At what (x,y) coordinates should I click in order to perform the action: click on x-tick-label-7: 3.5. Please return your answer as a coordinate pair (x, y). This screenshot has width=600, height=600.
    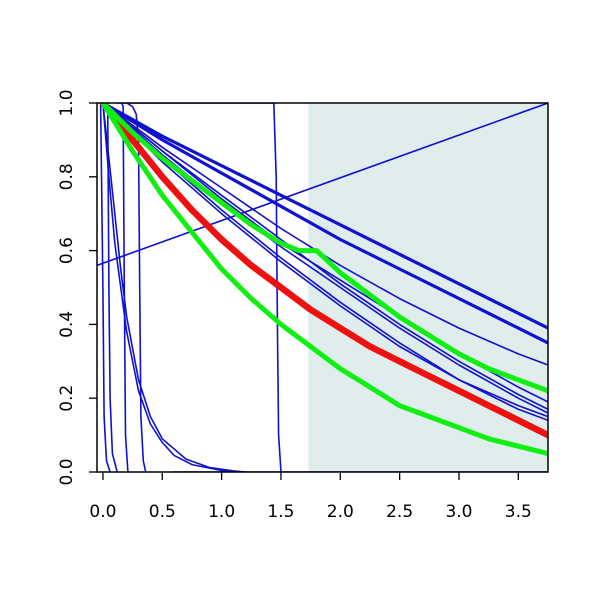
    Looking at the image, I should click on (518, 512).